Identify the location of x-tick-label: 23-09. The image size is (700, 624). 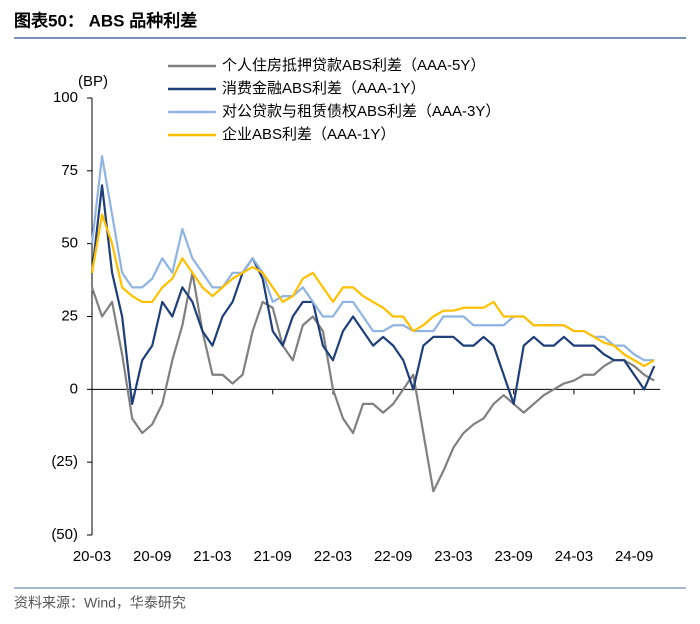
(513, 556).